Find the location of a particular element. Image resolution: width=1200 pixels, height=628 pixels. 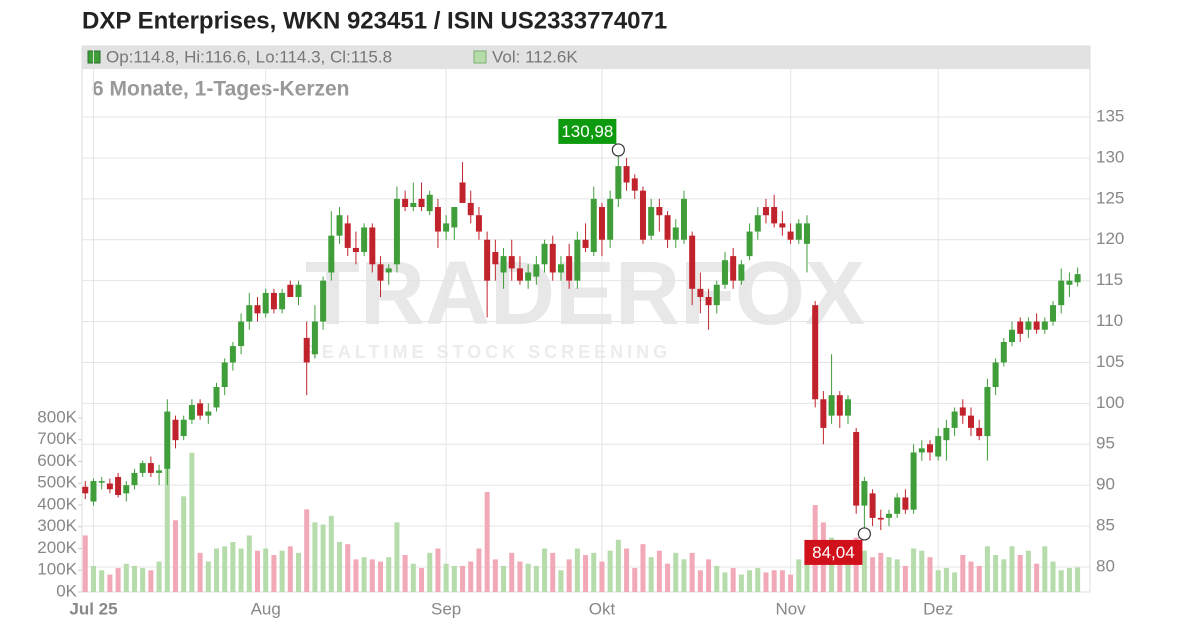

y2-tick-label: 400K is located at coordinates (57, 503).